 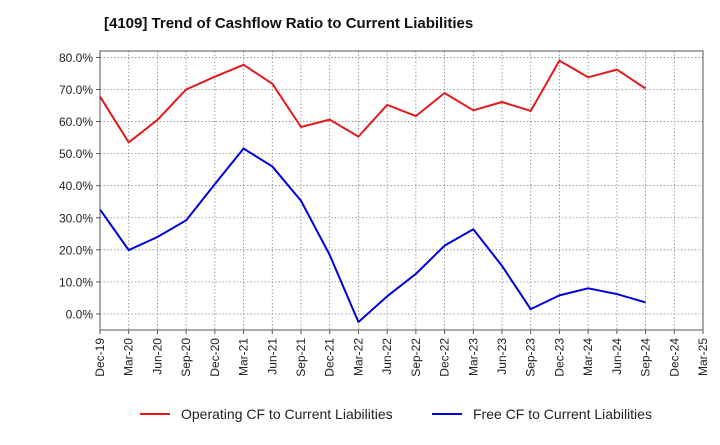 I want to click on y-tick-label: 10.0%, so click(x=76, y=282).